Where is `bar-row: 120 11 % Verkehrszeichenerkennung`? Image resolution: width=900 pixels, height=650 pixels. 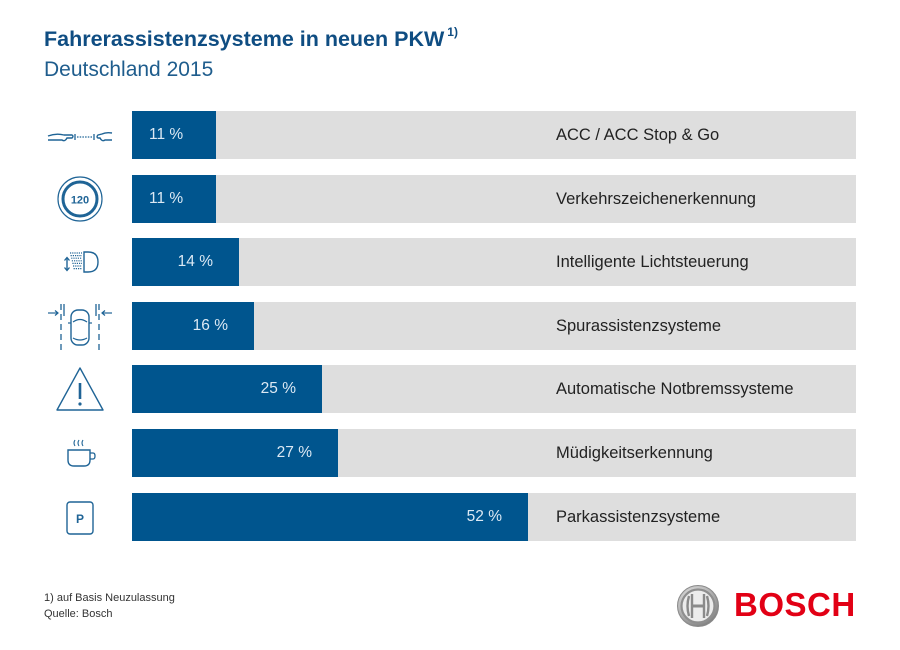 bar-row: 120 11 % Verkehrszeichenerkennung is located at coordinates (450, 199).